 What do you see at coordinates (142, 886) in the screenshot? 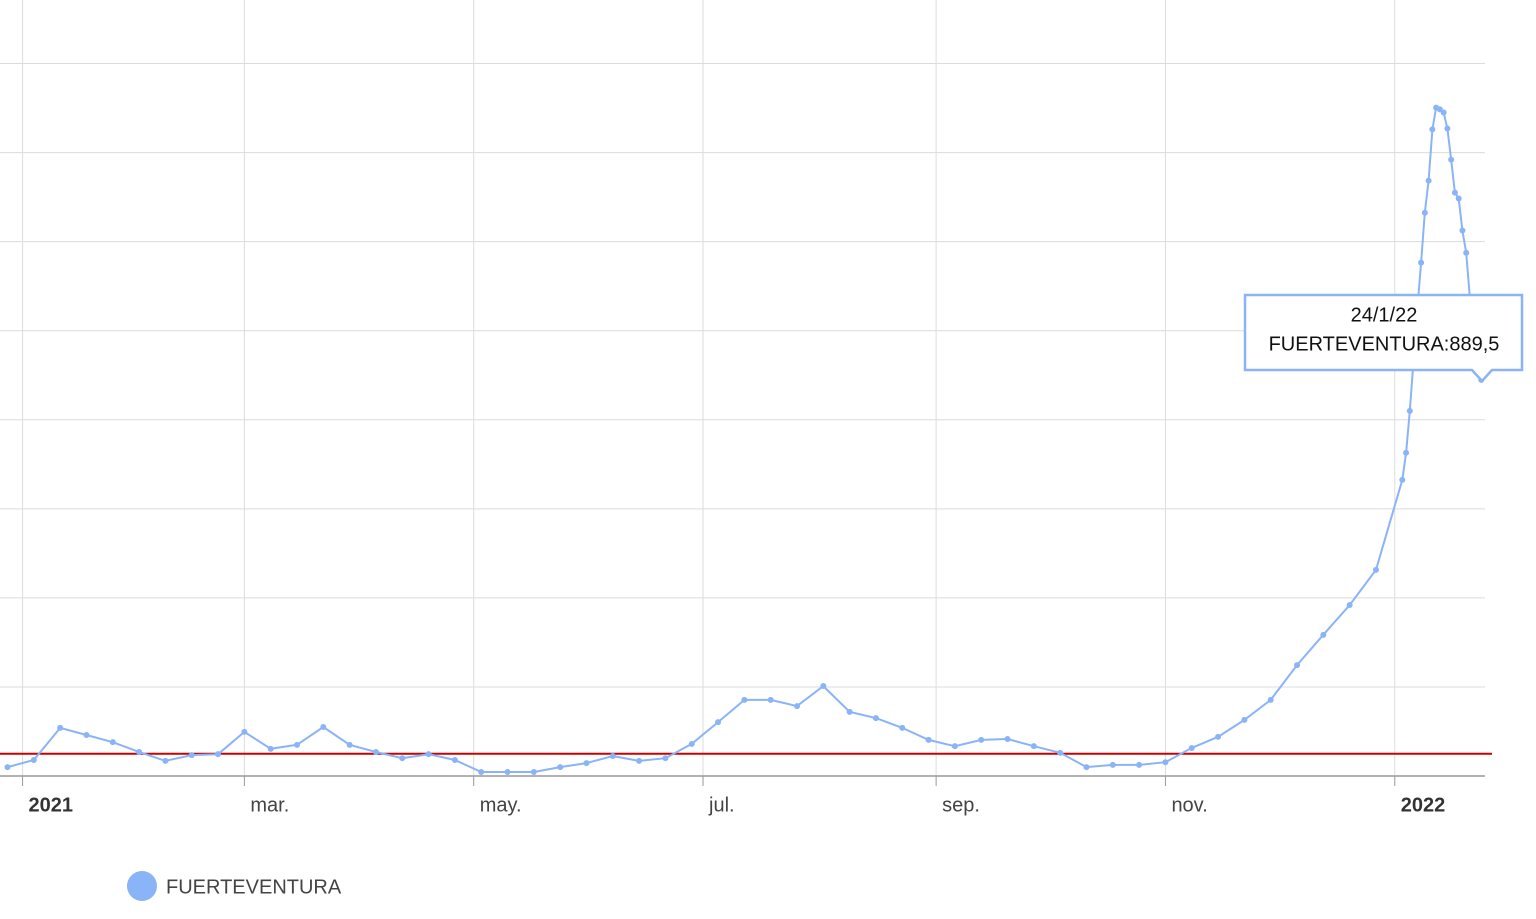
I see `legend-marker` at bounding box center [142, 886].